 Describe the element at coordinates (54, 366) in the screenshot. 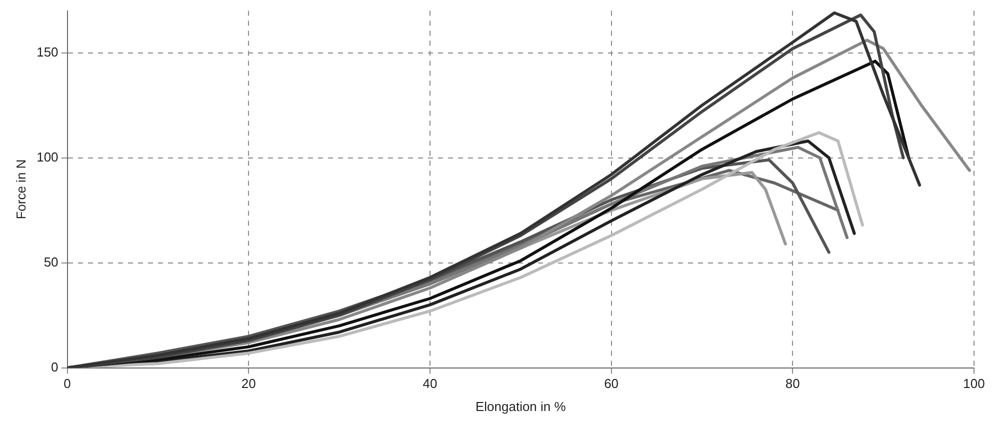

I see `y-tick-label: 0` at that location.